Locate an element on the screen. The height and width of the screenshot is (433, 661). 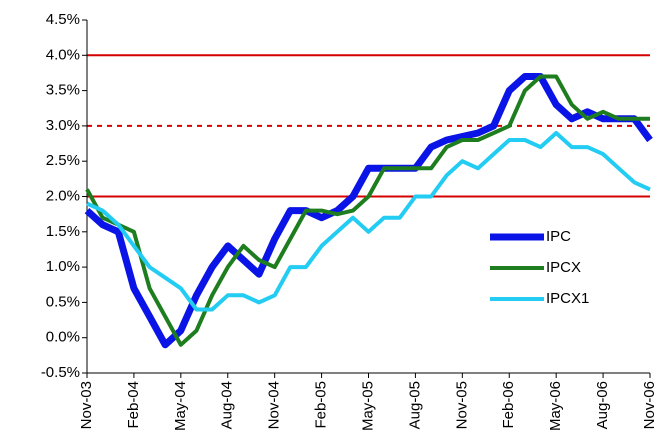
x-tick-label: Feb-04 is located at coordinates (133, 405).